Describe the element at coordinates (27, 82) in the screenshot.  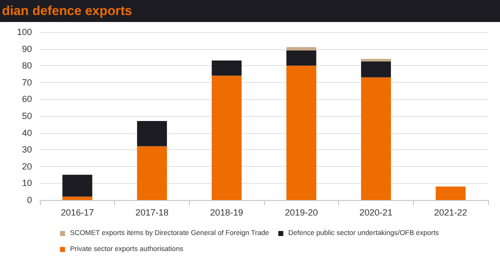
I see `y-tick-label: 70` at that location.